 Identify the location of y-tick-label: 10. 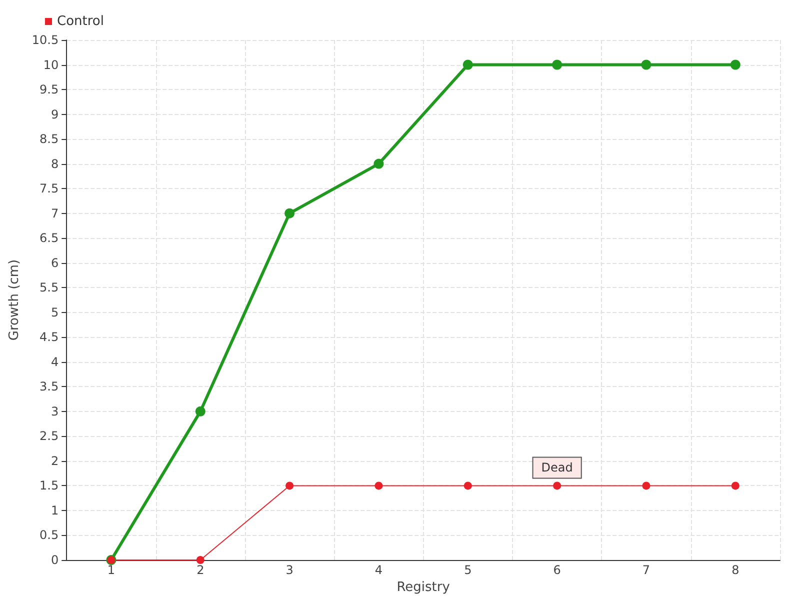
(51, 65).